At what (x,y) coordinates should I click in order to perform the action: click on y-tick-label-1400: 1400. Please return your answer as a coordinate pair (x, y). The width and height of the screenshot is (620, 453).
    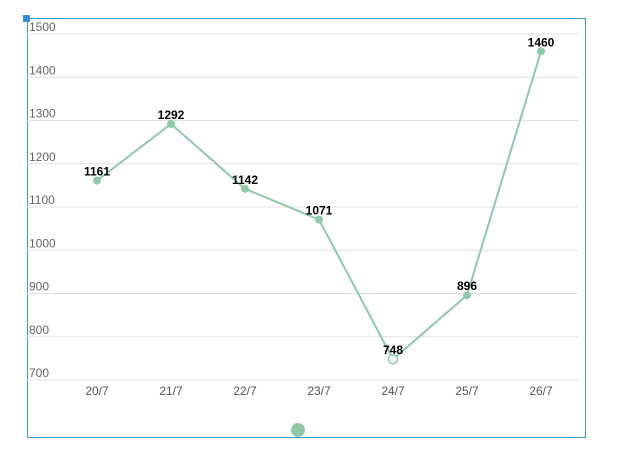
    Looking at the image, I should click on (42, 70).